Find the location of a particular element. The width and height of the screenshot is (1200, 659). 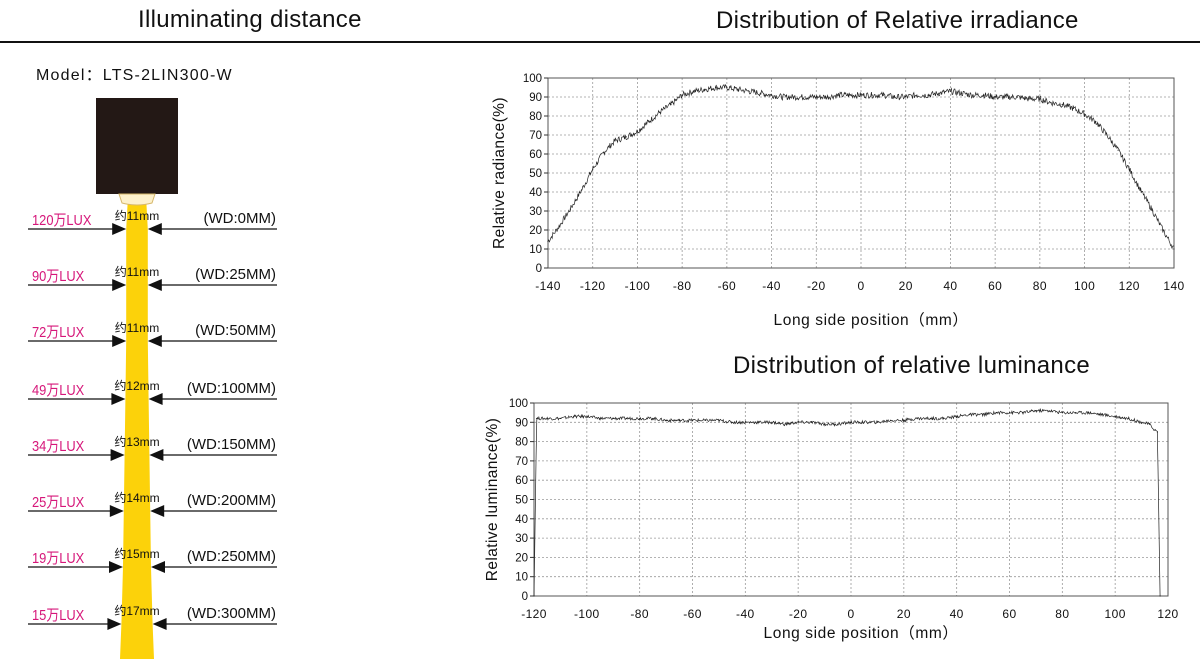

distance-row: 25万LUX 约14mm (WD:200MM) is located at coordinates (152, 503).